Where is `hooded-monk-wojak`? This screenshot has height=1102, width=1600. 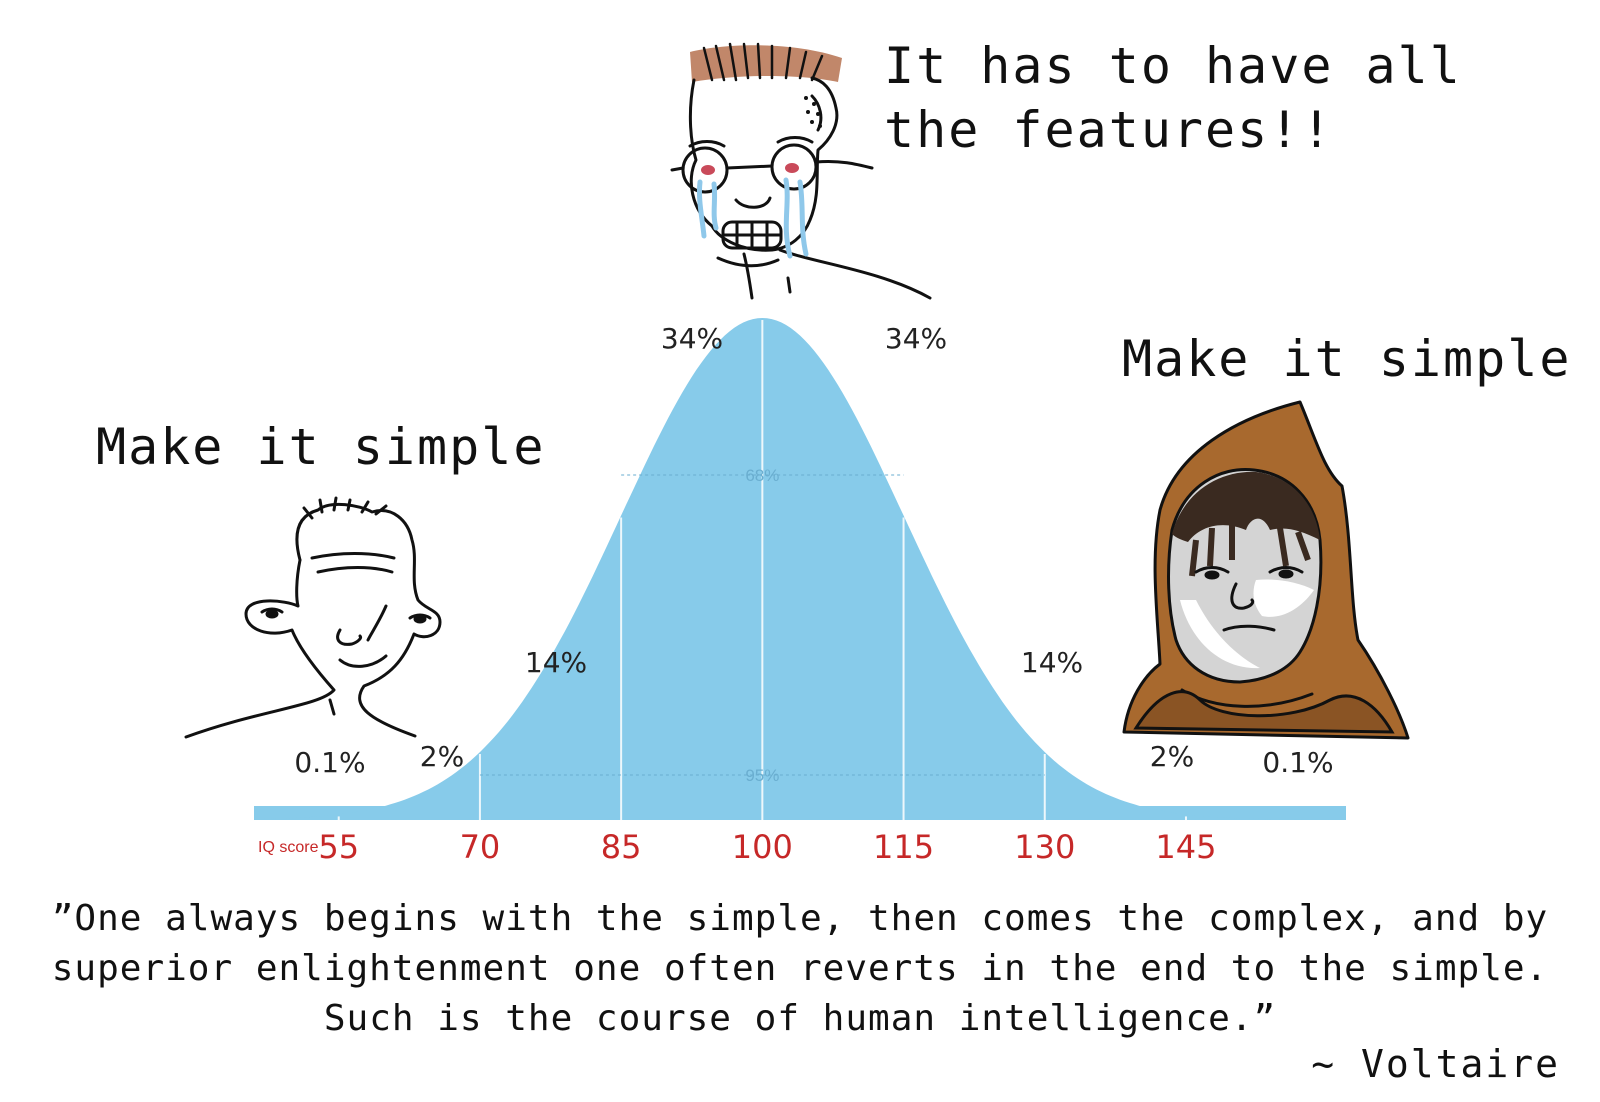
hooded-monk-wojak is located at coordinates (1266, 570).